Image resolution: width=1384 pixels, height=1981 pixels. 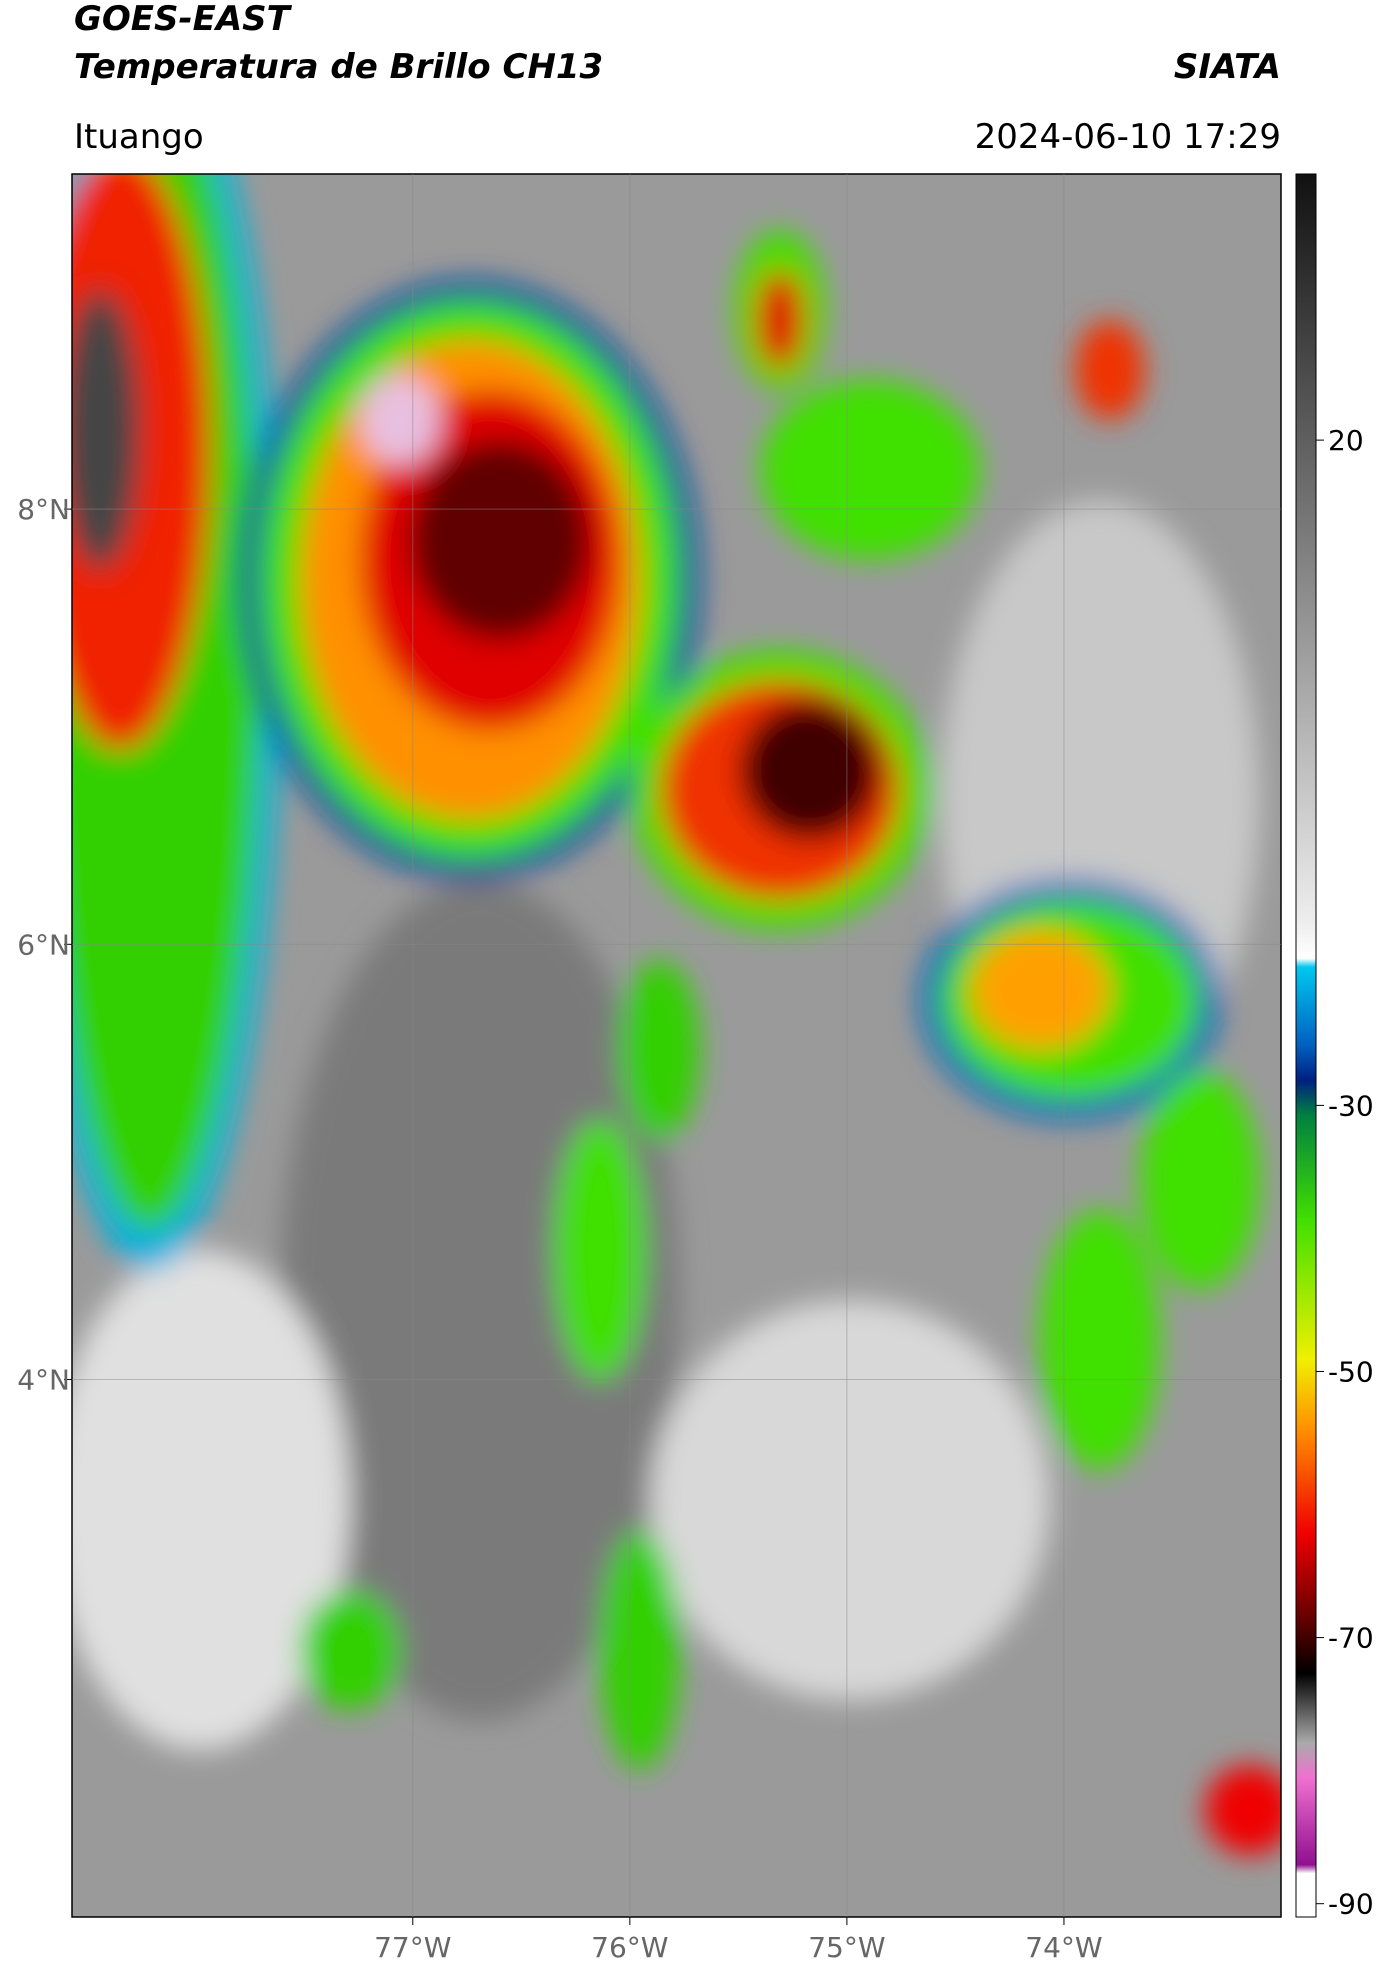 What do you see at coordinates (629, 1947) in the screenshot?
I see `x-tick-label: 76°W` at bounding box center [629, 1947].